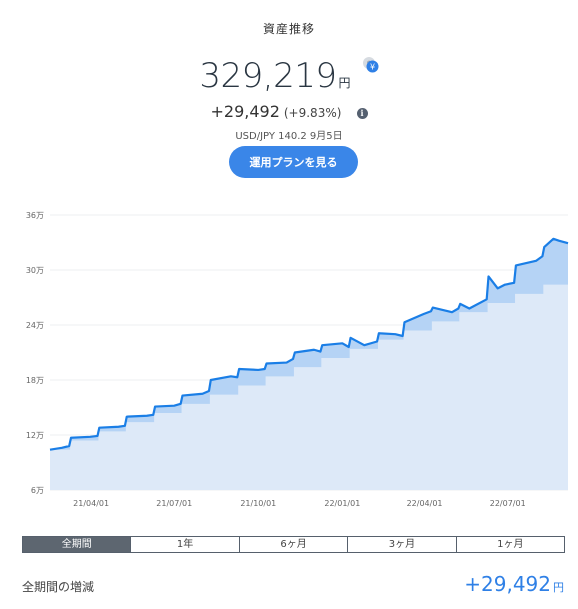 The height and width of the screenshot is (609, 578). Describe the element at coordinates (401, 544) in the screenshot. I see `tab-3-months: 3ヶ月` at that location.